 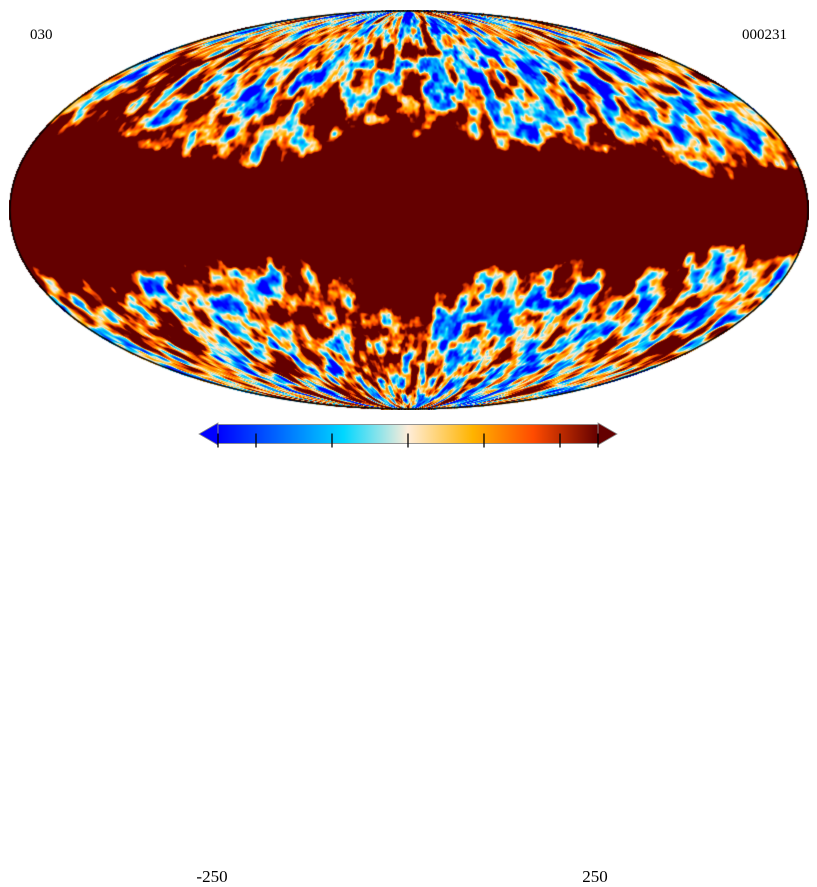 I want to click on map-id-label: 000231, so click(x=764, y=35).